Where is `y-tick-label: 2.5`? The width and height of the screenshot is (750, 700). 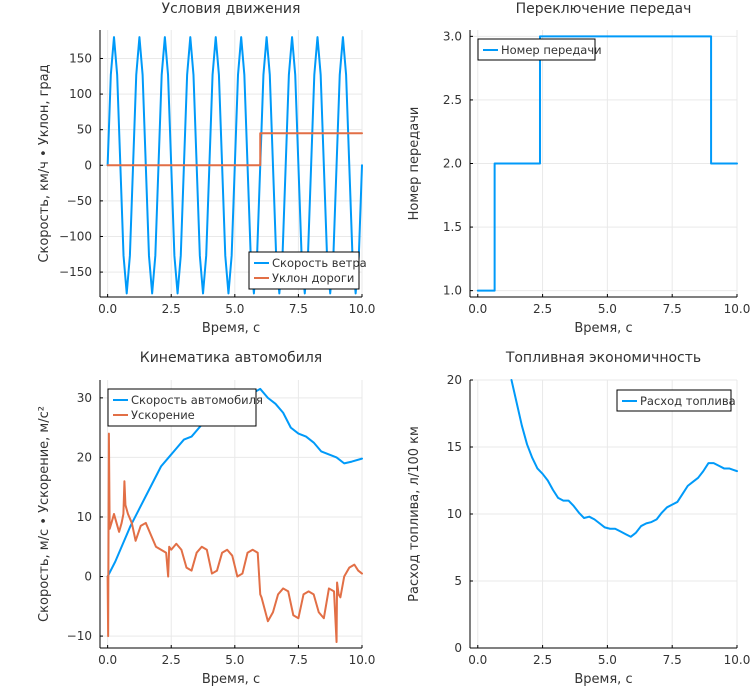 y-tick-label: 2.5 is located at coordinates (452, 100).